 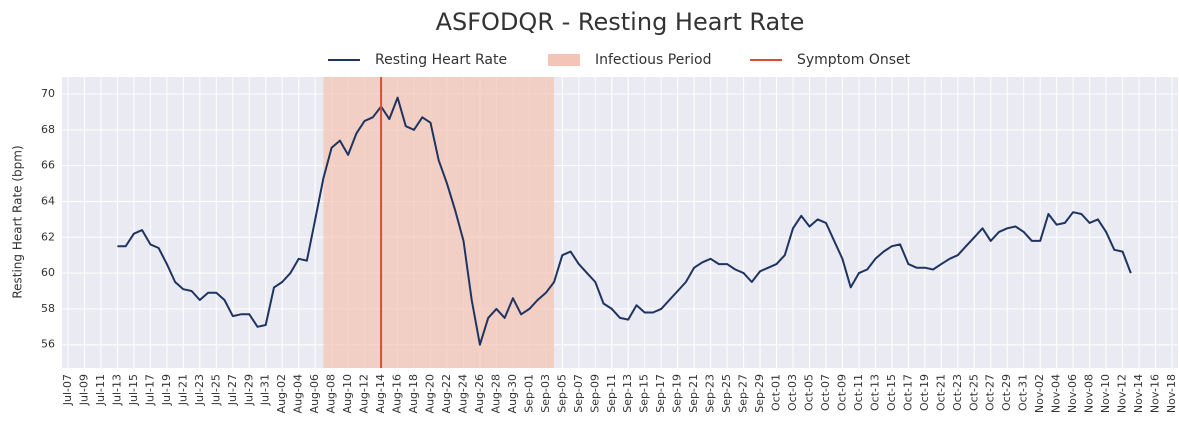 What do you see at coordinates (48, 272) in the screenshot?
I see `y-tick-label: 60` at bounding box center [48, 272].